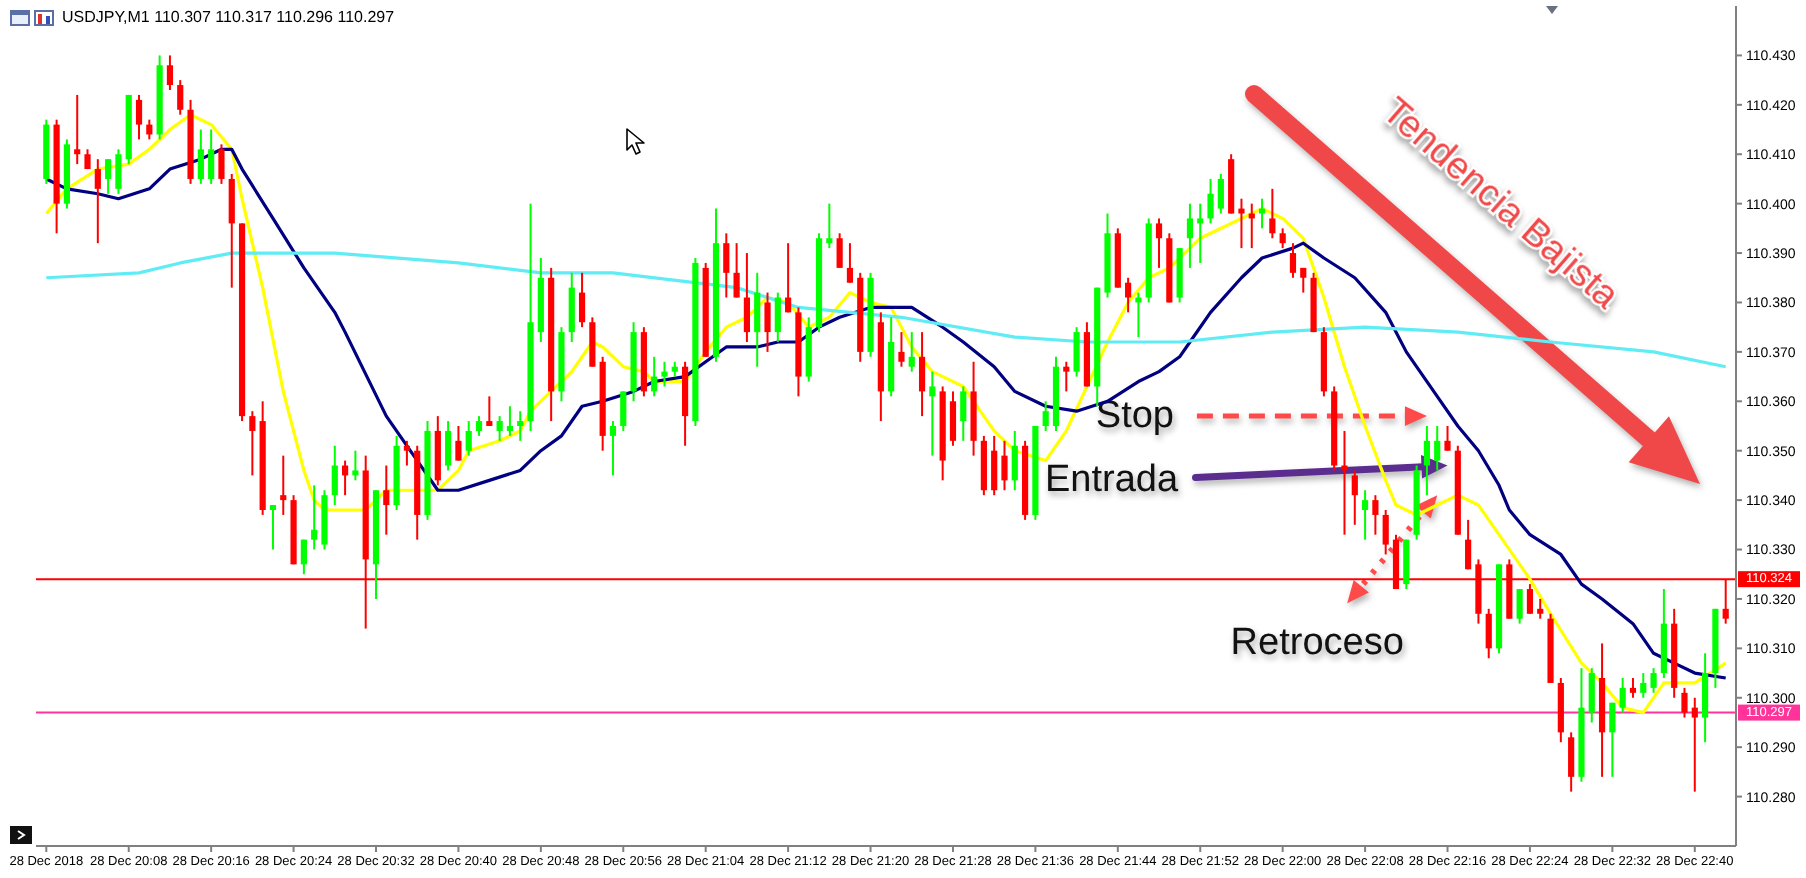 The height and width of the screenshot is (878, 1806). What do you see at coordinates (228, 18) in the screenshot?
I see `chart-title: USDJPY,M1 110.307 110.317 110.296 110.297` at bounding box center [228, 18].